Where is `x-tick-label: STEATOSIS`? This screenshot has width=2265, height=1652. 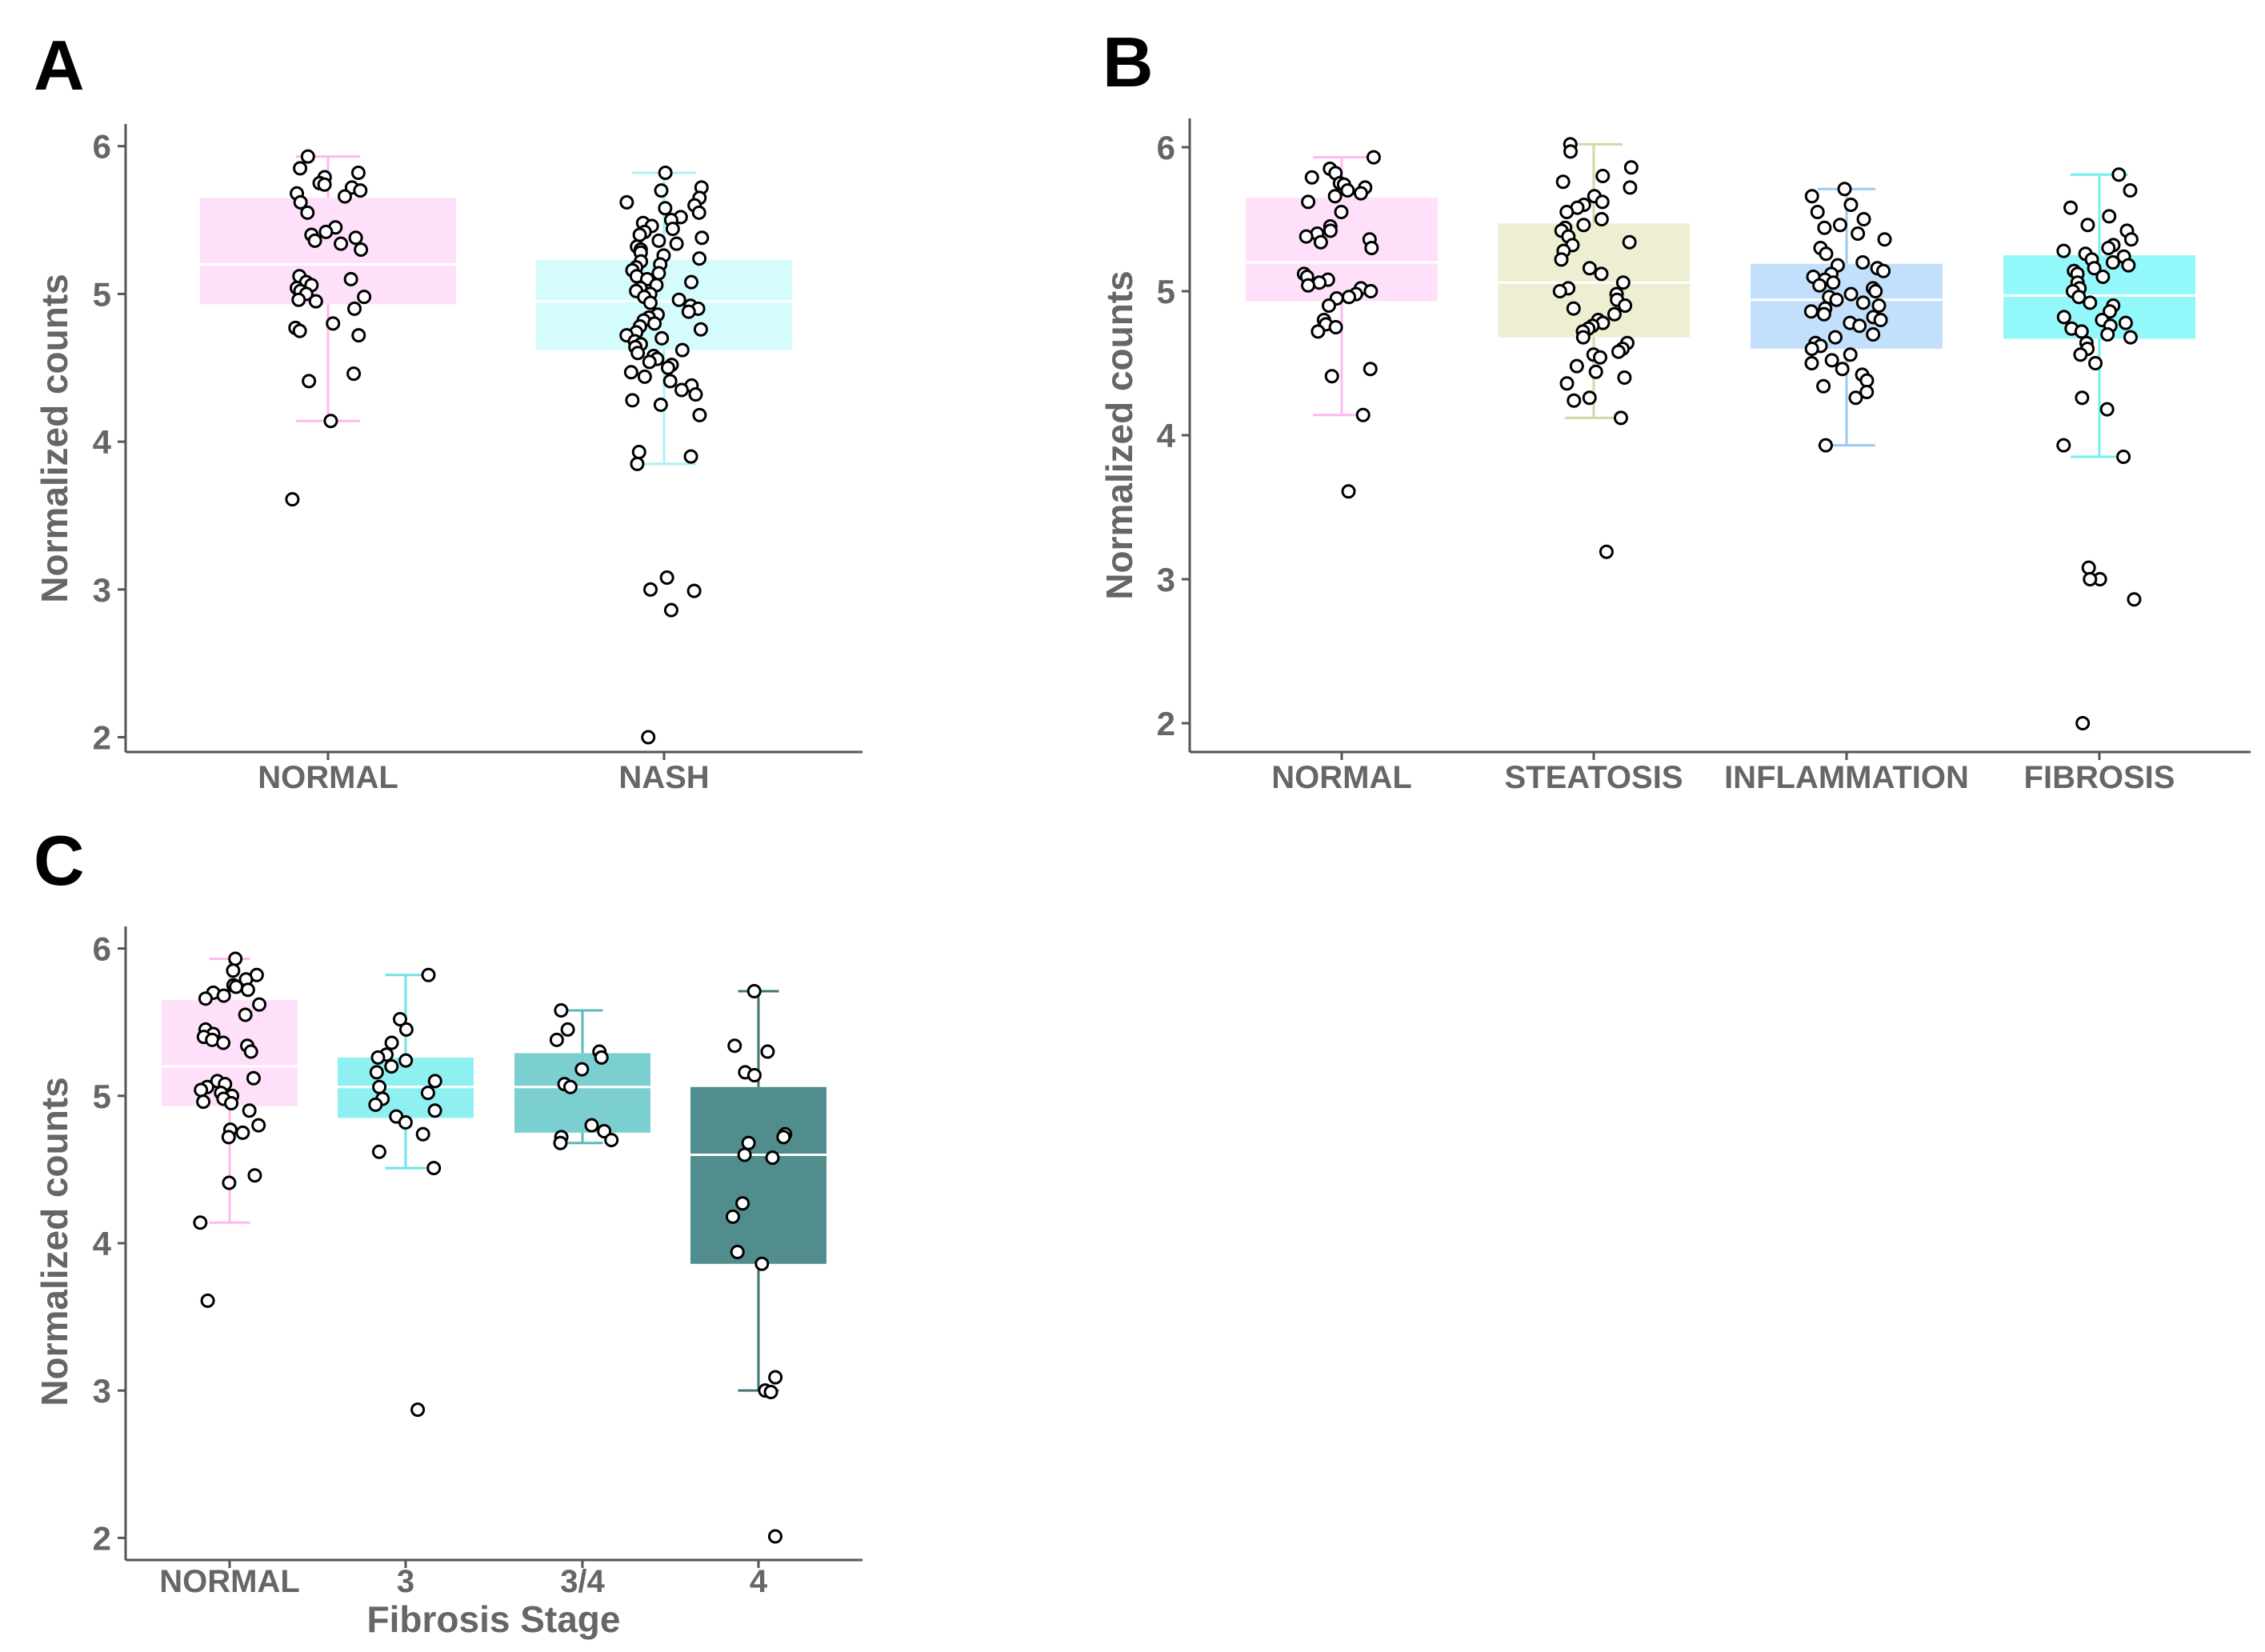 x-tick-label: STEATOSIS is located at coordinates (1594, 777).